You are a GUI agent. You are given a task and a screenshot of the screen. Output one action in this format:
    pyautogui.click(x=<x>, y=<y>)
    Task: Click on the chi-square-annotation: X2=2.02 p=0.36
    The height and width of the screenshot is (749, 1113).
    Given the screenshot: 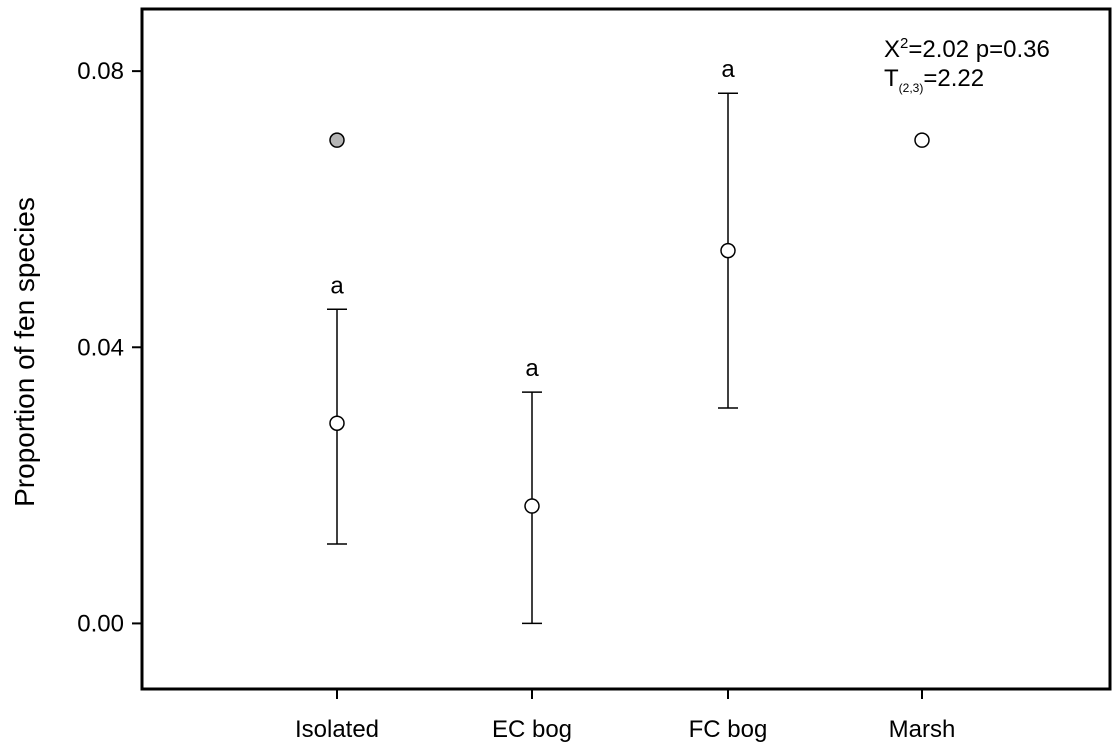 What is the action you would take?
    pyautogui.click(x=967, y=49)
    